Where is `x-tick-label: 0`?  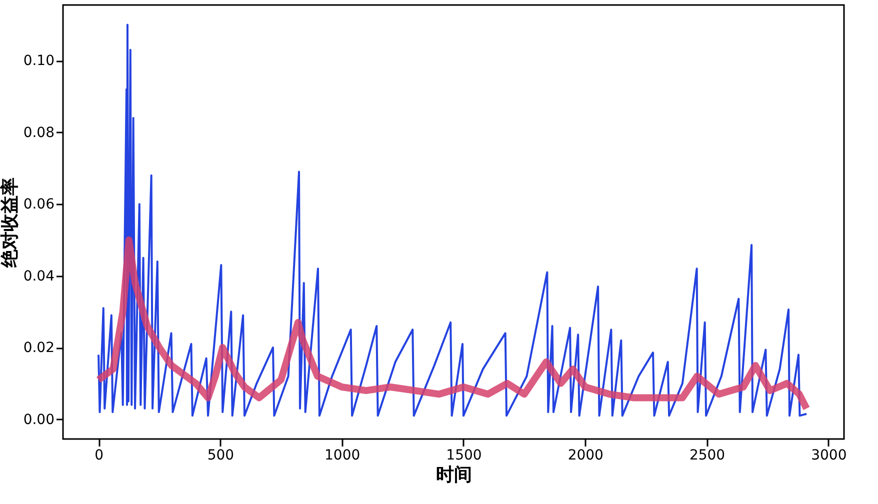
x-tick-label: 0 is located at coordinates (99, 456).